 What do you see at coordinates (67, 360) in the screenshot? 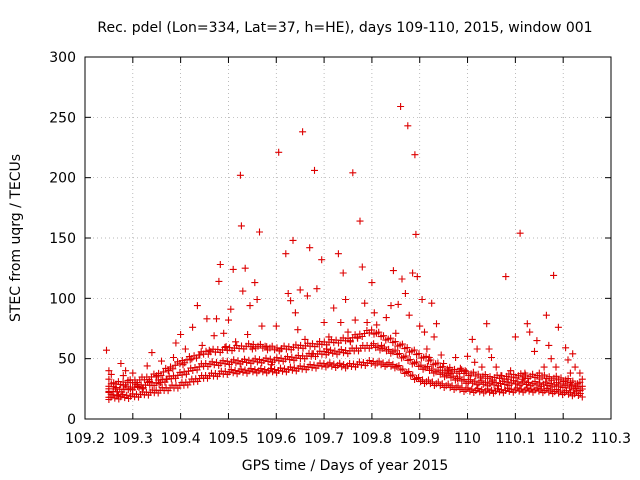
I see `y-tick-label: 50` at bounding box center [67, 360].